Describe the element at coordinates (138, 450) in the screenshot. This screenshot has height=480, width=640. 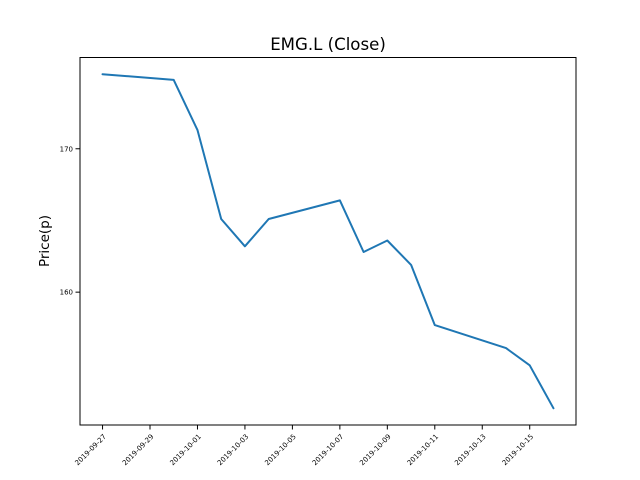
I see `x-tick-label: 2019-09-29` at that location.